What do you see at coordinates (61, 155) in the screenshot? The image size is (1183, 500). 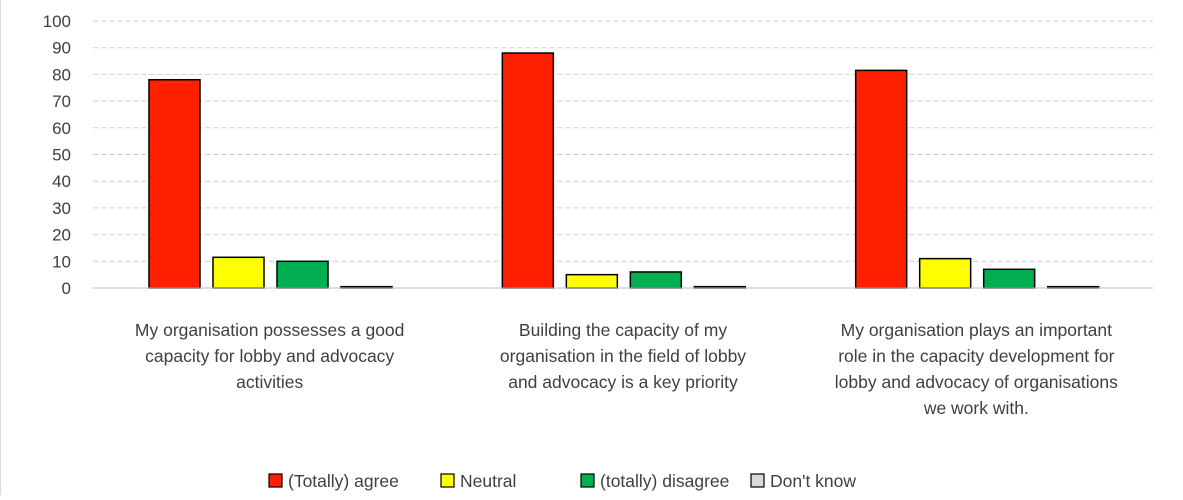 I see `y-tick-label: 50` at bounding box center [61, 155].